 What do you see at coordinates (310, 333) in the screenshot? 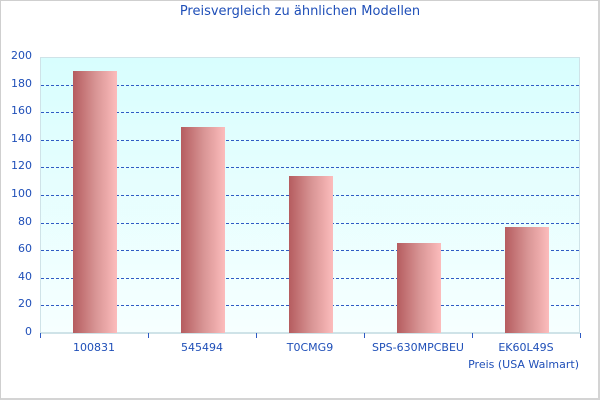
I see `x-axis-line` at bounding box center [310, 333].